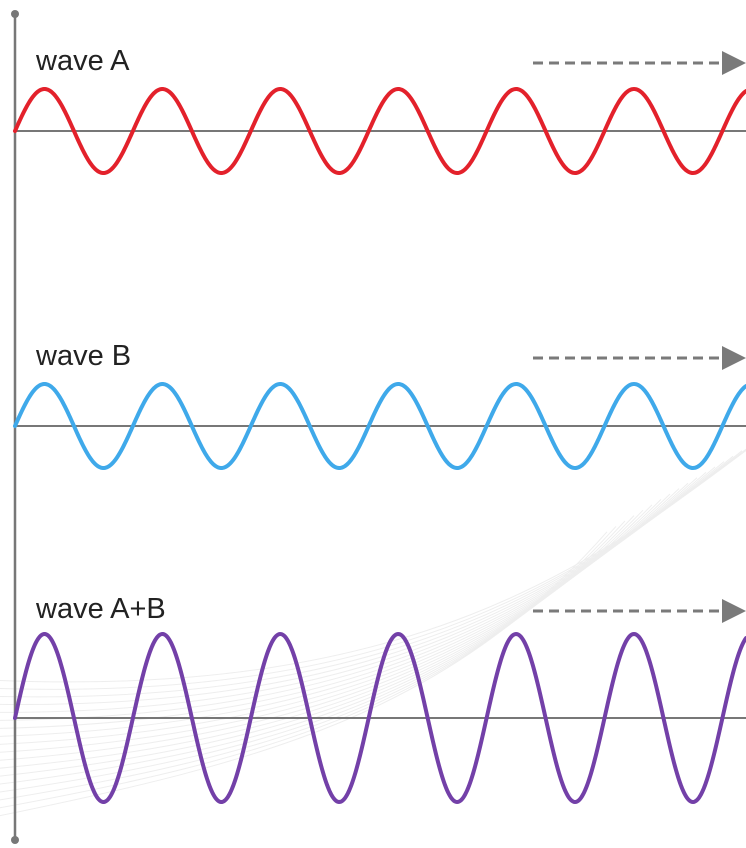 The image size is (746, 848). I want to click on axis-bottom-dot, so click(15, 840).